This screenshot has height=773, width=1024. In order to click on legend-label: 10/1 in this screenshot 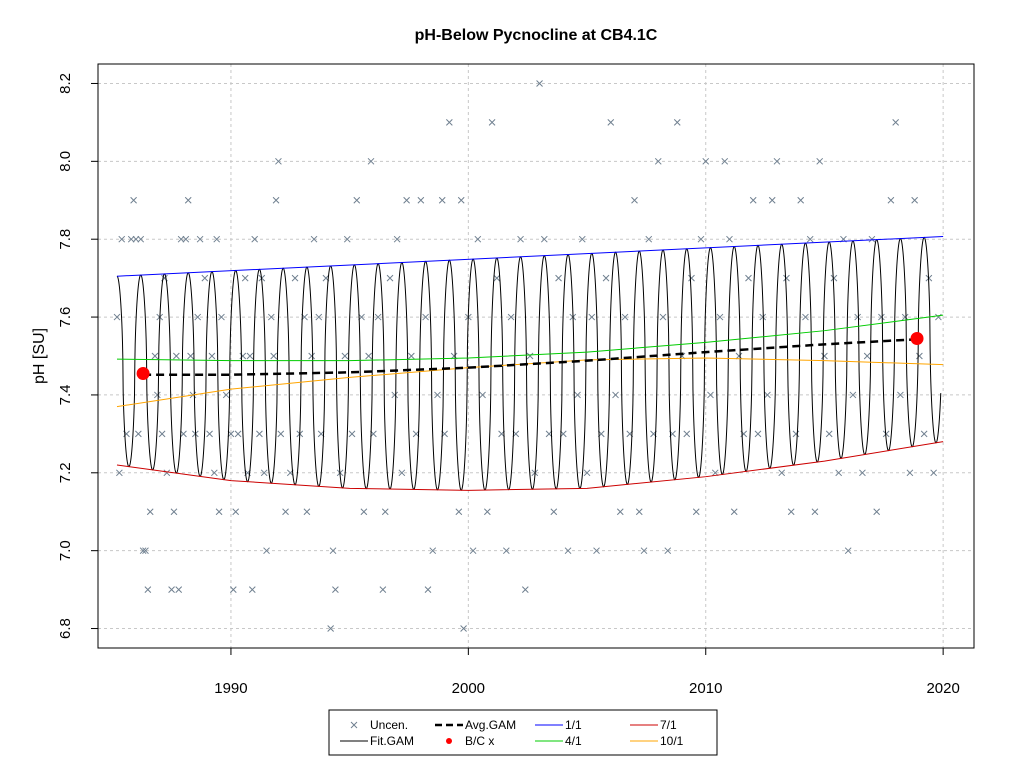, I will do `click(672, 741)`.